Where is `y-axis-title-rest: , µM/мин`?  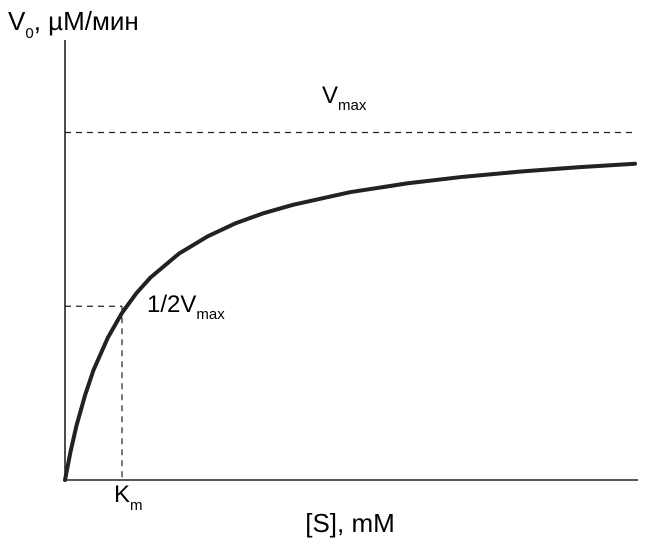 y-axis-title-rest: , µM/мин is located at coordinates (86, 21).